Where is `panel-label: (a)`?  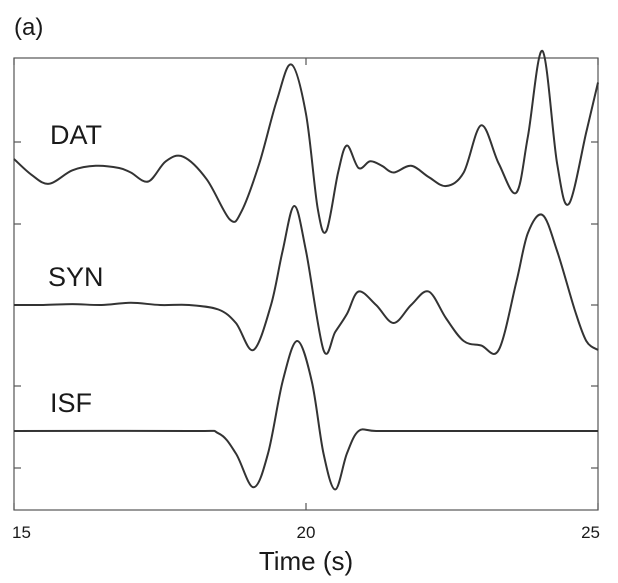
panel-label: (a) is located at coordinates (29, 27).